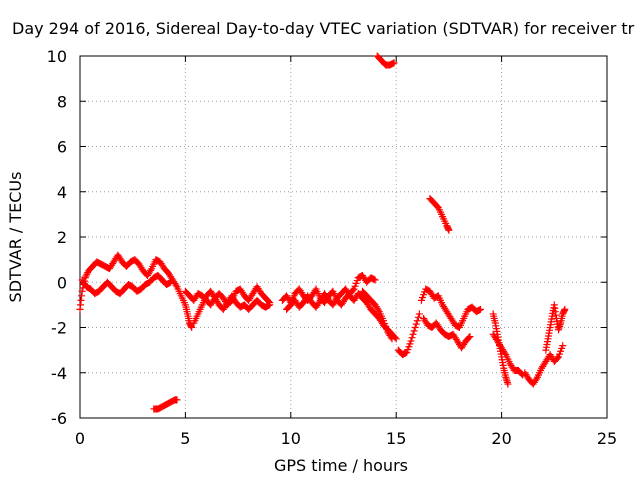  What do you see at coordinates (396, 438) in the screenshot?
I see `x-tick-label: 15` at bounding box center [396, 438].